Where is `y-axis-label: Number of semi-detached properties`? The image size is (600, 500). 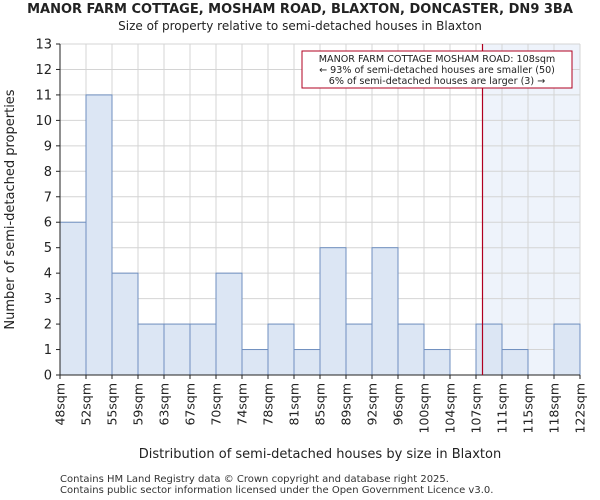 y-axis-label: Number of semi-detached properties is located at coordinates (10, 209).